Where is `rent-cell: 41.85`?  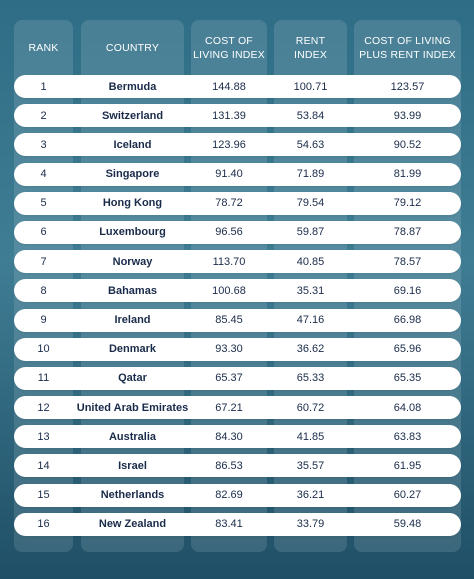
rent-cell: 41.85 is located at coordinates (310, 436).